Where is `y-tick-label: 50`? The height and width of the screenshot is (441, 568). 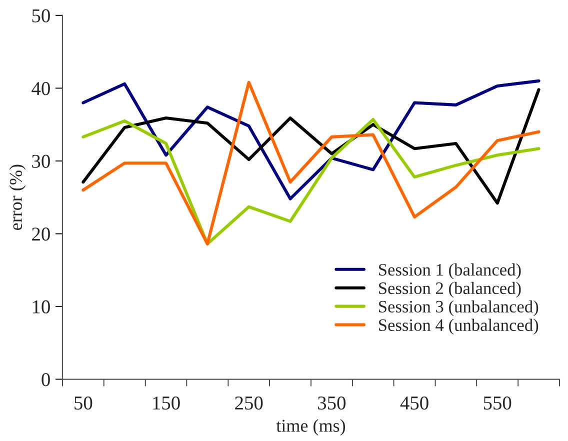
y-tick-label: 50 is located at coordinates (41, 15).